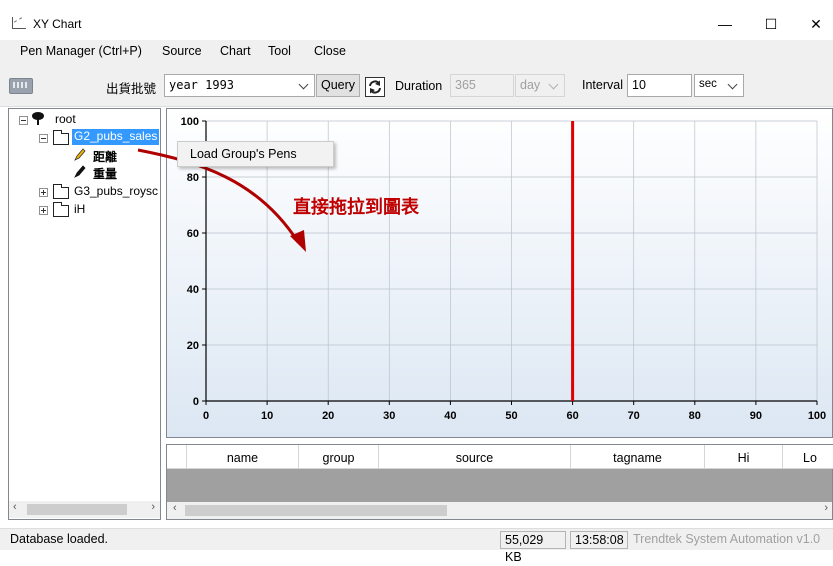 Image resolution: width=833 pixels, height=566 pixels. I want to click on tree-node-distance: 距離, so click(105, 157).